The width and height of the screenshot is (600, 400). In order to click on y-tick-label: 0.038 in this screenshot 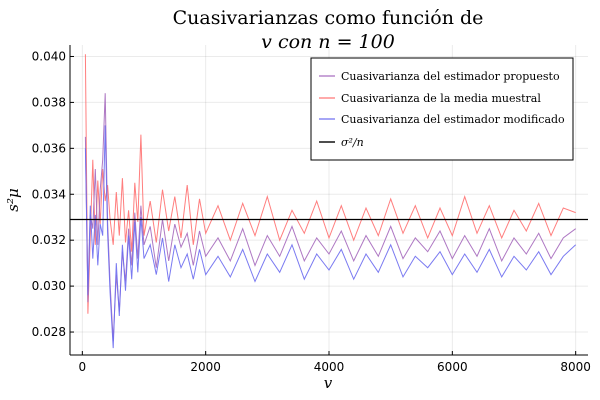, I will do `click(49, 102)`.